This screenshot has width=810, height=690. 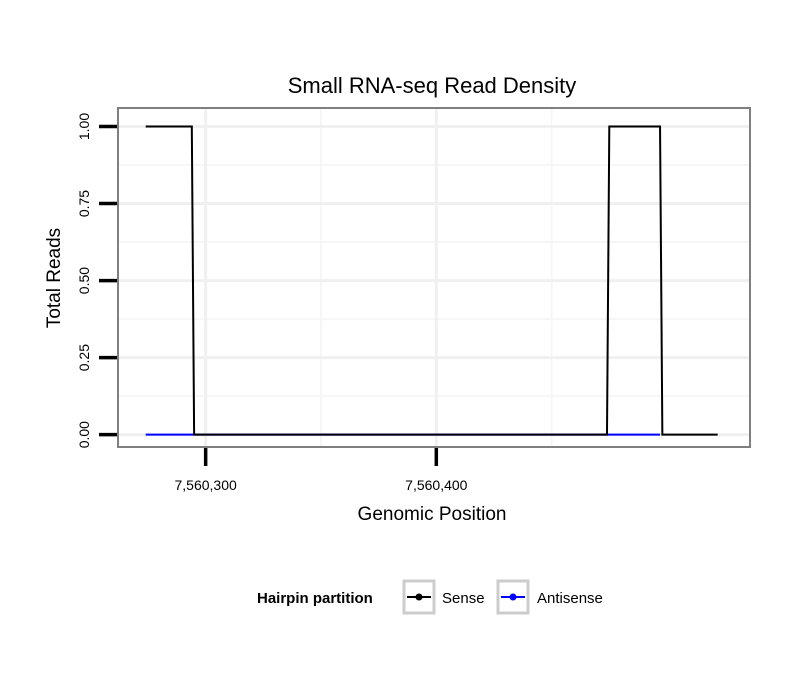 What do you see at coordinates (84, 280) in the screenshot?
I see `y-tick-label: 0.50` at bounding box center [84, 280].